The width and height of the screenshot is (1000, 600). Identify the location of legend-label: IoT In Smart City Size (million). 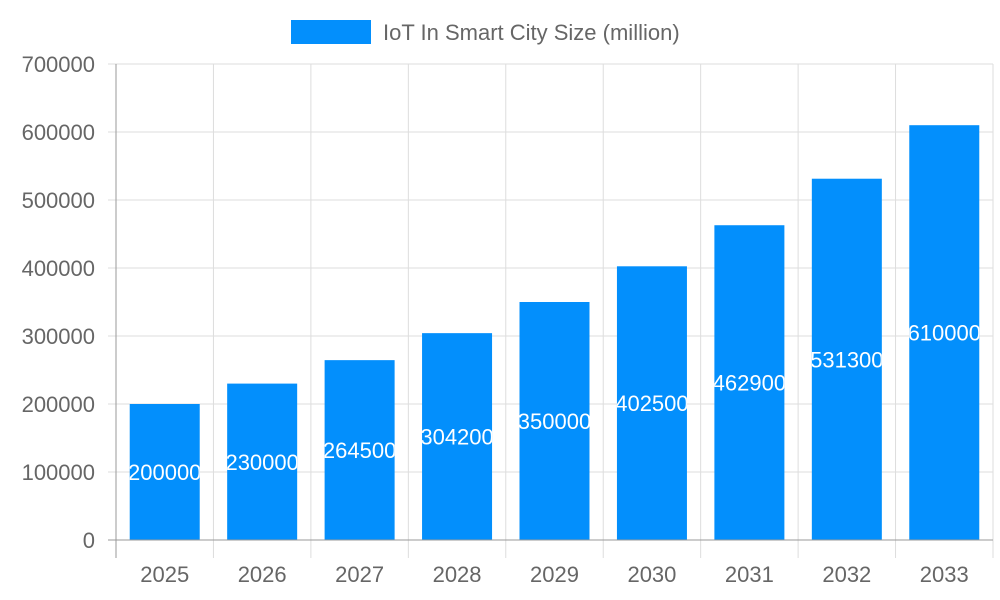
(531, 32).